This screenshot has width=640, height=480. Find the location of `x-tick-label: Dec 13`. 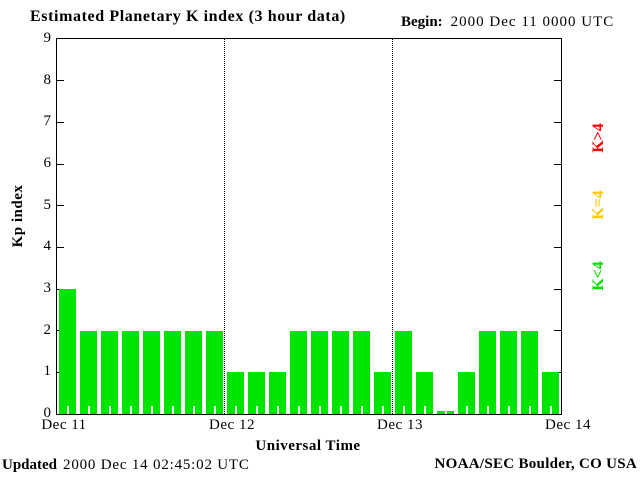

x-tick-label: Dec 13 is located at coordinates (400, 425).